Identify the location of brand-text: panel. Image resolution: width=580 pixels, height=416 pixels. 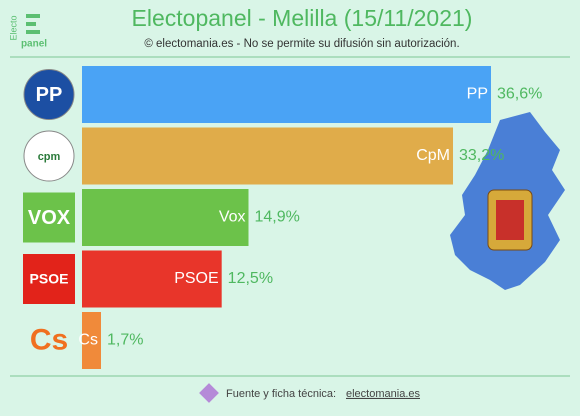
(34, 44).